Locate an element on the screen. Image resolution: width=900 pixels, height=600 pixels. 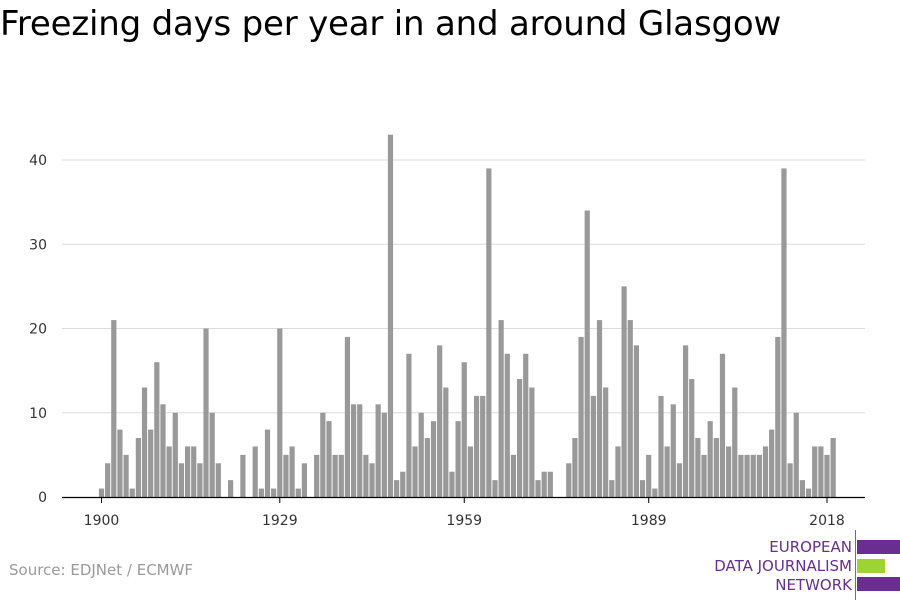
bar-1971 is located at coordinates (538, 488).